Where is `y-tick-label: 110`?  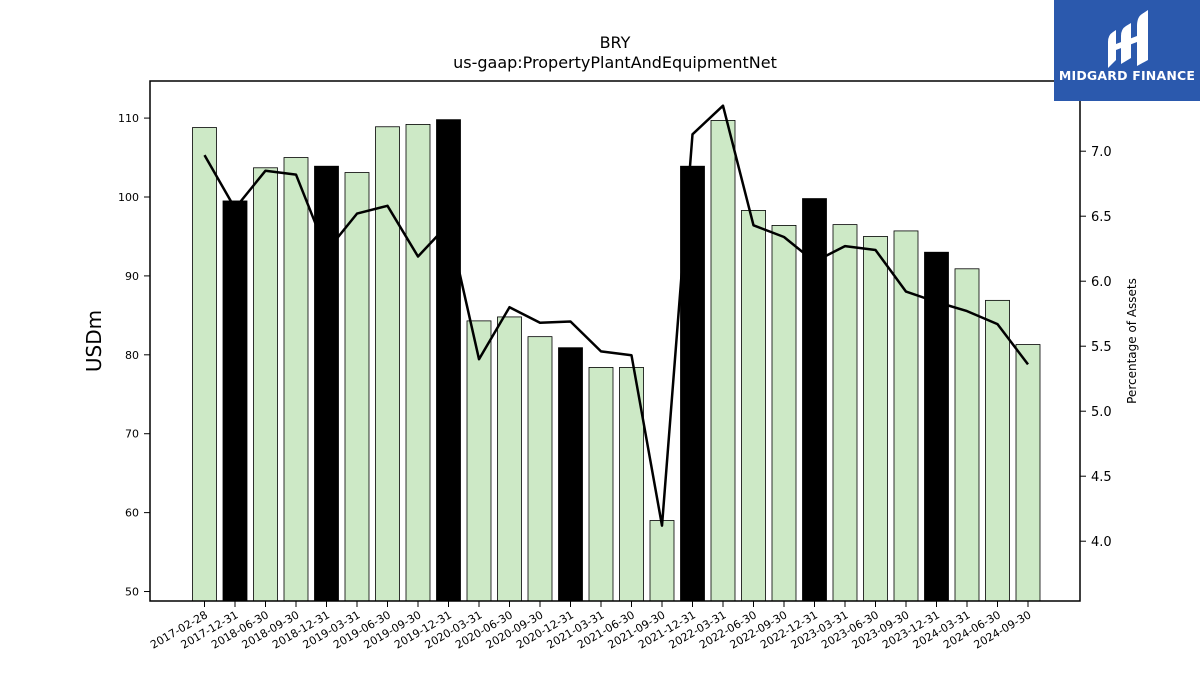 y-tick-label: 110 is located at coordinates (128, 118).